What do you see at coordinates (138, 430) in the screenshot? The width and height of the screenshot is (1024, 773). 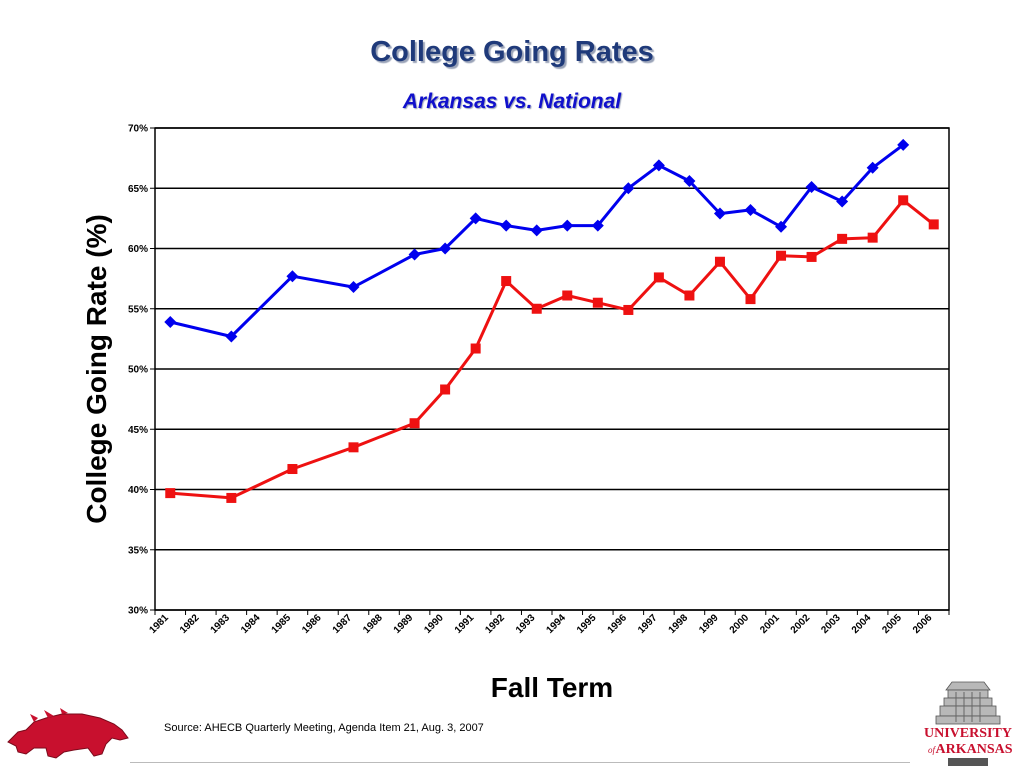 I see `y-tick-label: 45%` at bounding box center [138, 430].